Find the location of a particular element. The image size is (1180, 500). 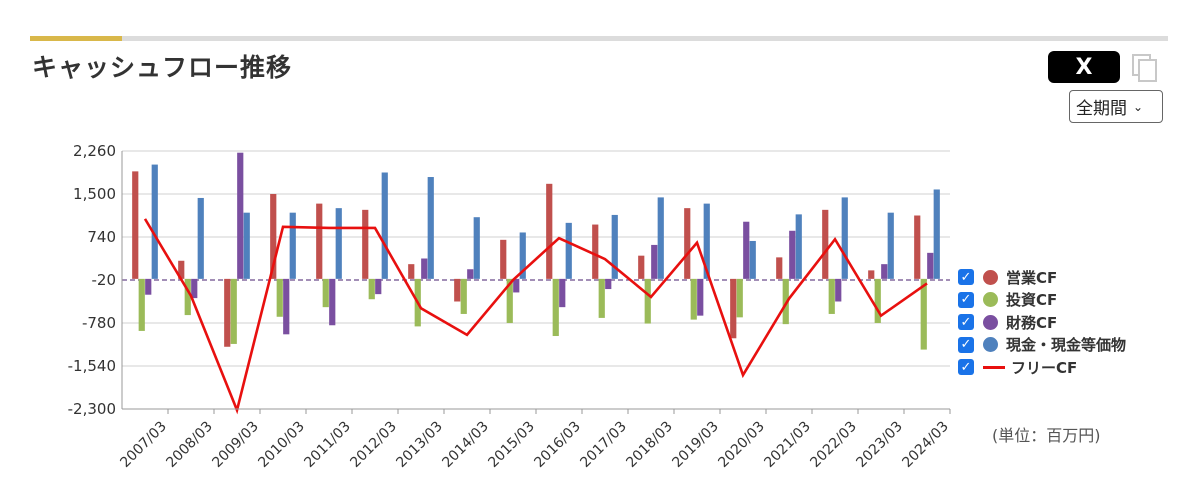

legend-item-free-cf: ✓ フリーCF is located at coordinates (1042, 367).